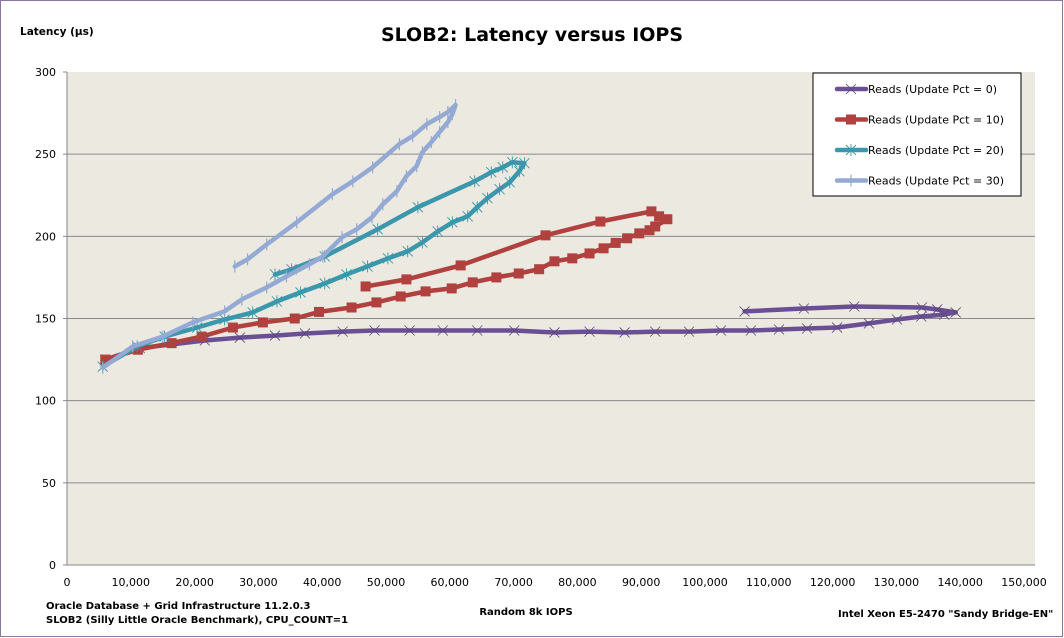  I want to click on legend-label: Reads (Update Pct = 10), so click(936, 120).